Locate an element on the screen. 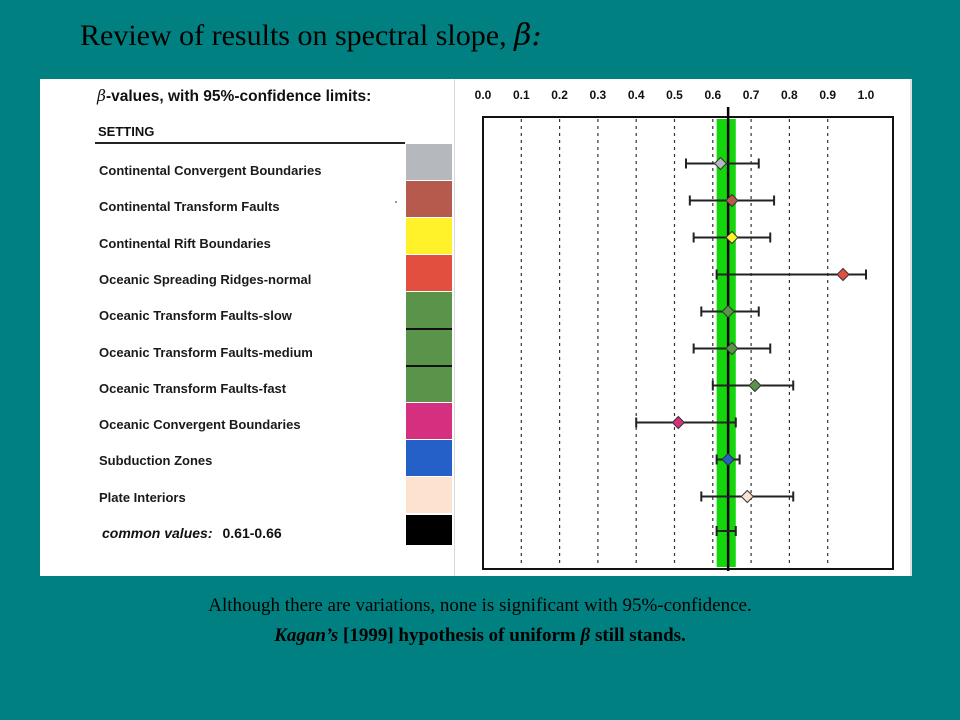 This screenshot has height=720, width=960. category-label: Continental Rift Boundaries is located at coordinates (185, 243).